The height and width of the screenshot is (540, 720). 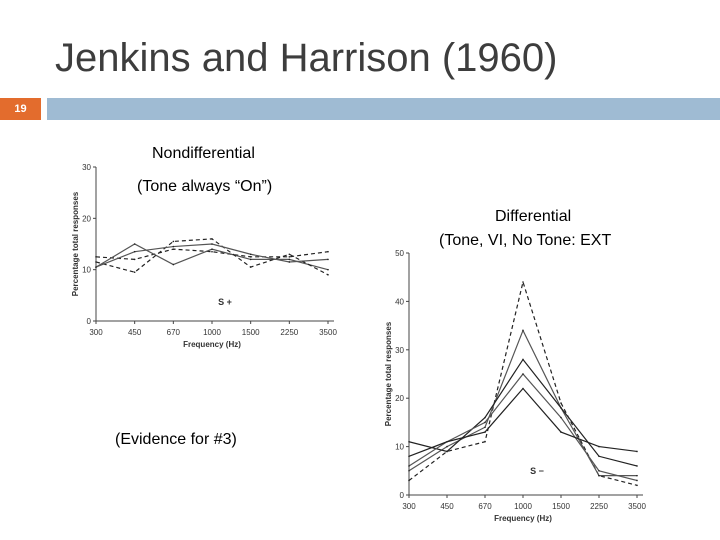 I want to click on slide-number: 19, so click(x=20, y=109).